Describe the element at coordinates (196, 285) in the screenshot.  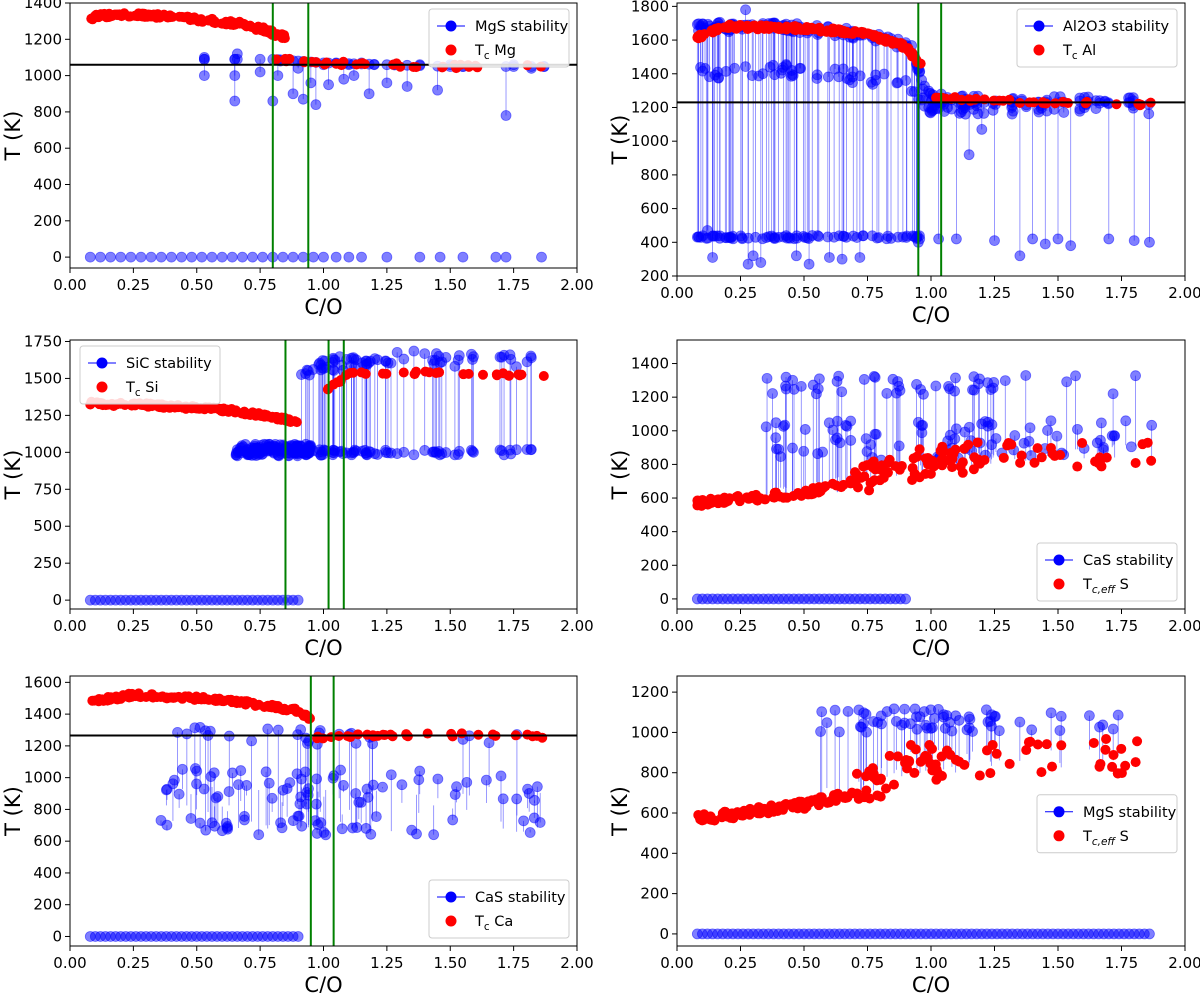
I see `x-tick-label: 0.50` at that location.